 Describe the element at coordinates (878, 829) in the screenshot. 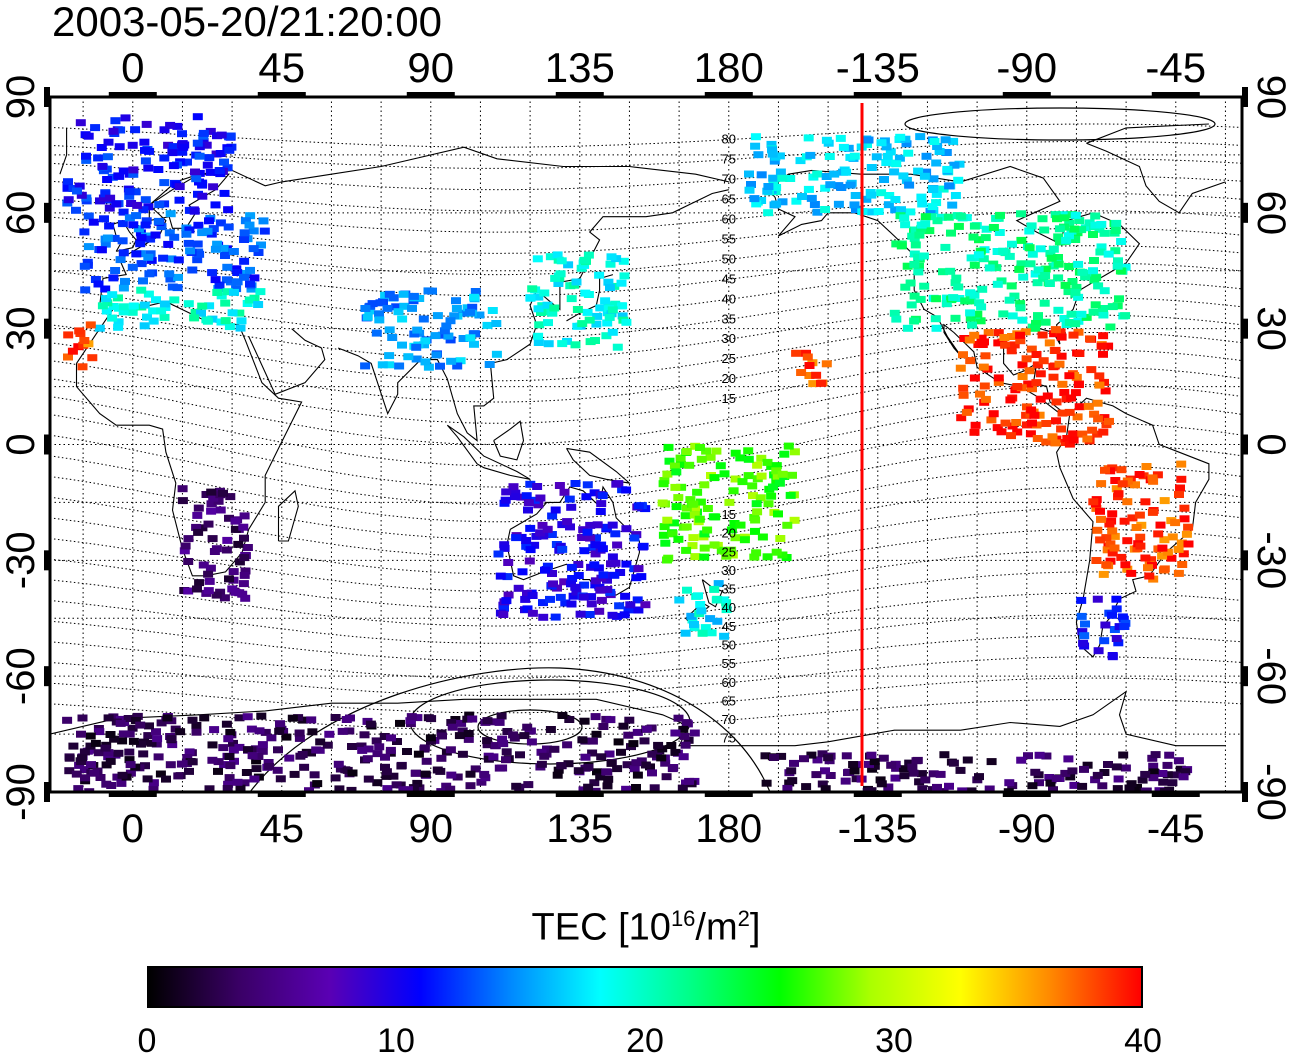

I see `bottom-lon-label: -135` at that location.